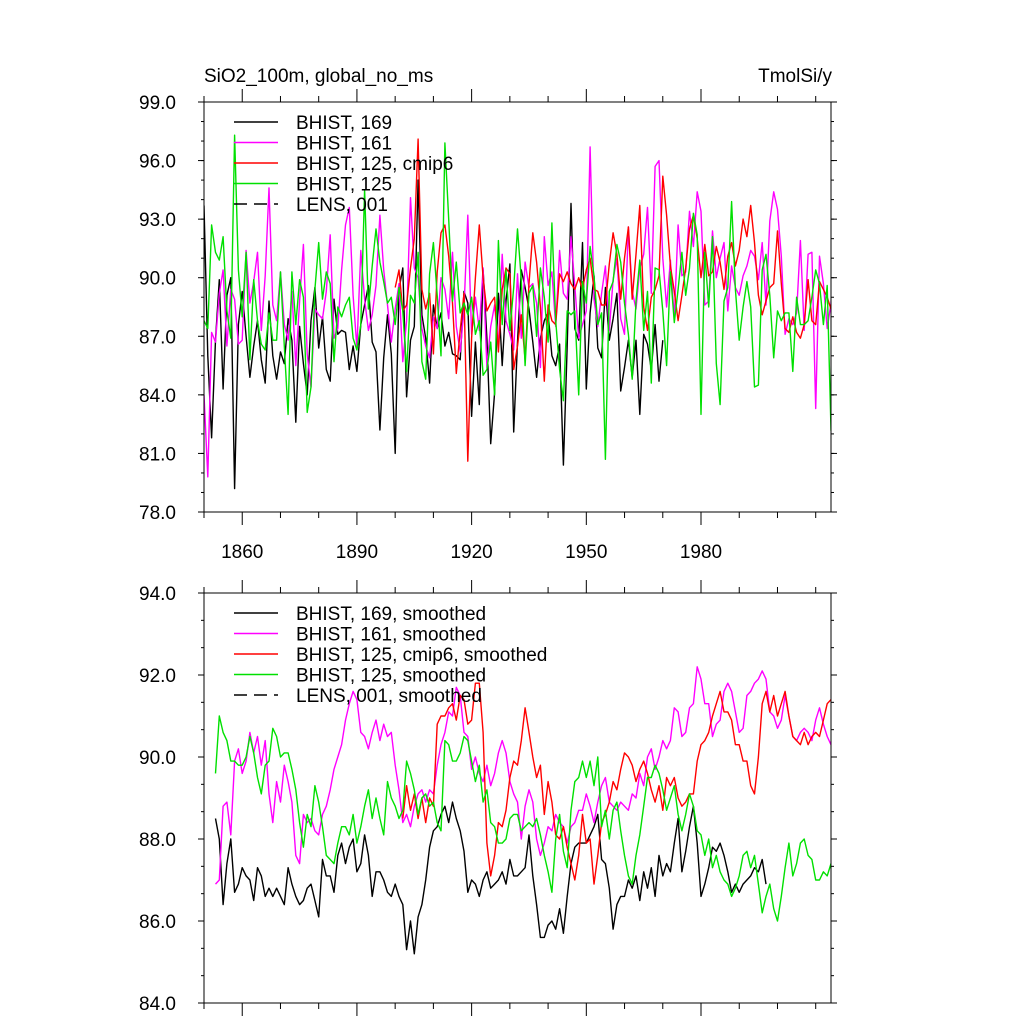 Image resolution: width=1024 pixels, height=1024 pixels. What do you see at coordinates (157, 337) in the screenshot?
I see `y-tick-label: 87.0` at bounding box center [157, 337].